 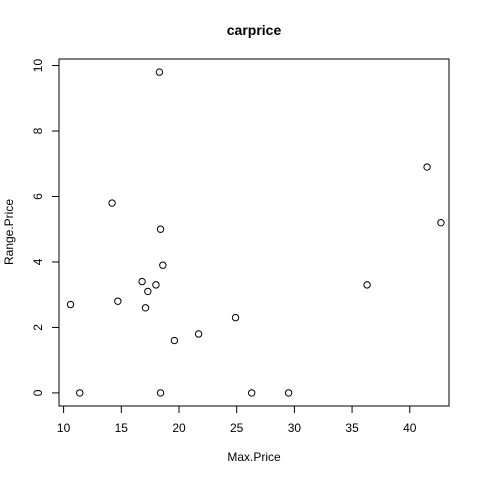 What do you see at coordinates (237, 420) in the screenshot?
I see `x-axis: 10 15 20 25 30 35 40` at bounding box center [237, 420].